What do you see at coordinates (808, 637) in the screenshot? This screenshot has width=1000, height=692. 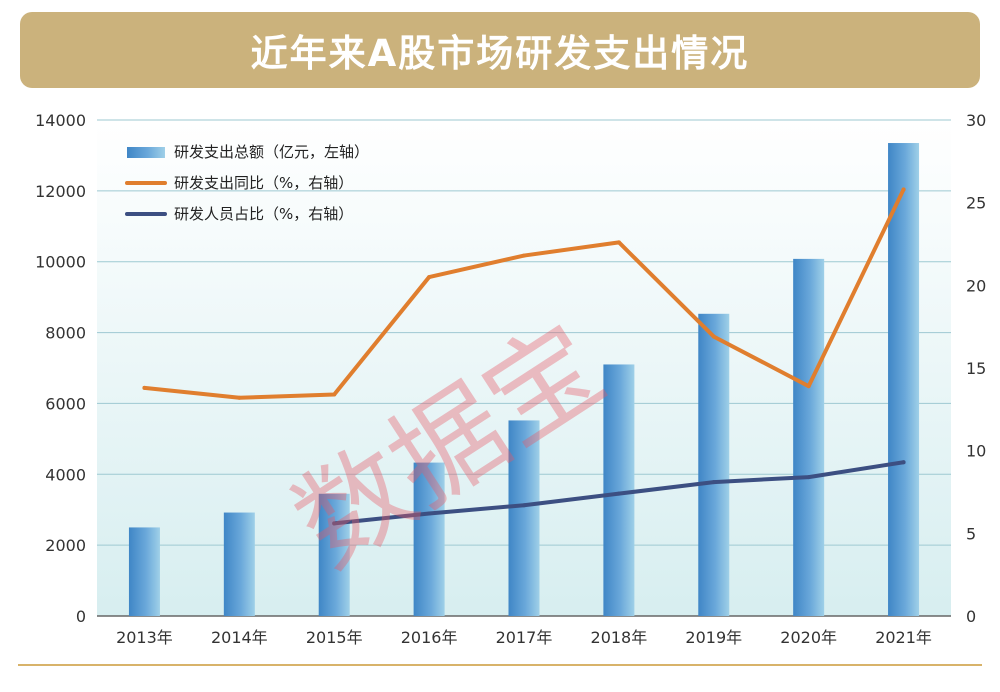 I see `x-axis-tick-label: 2020年` at bounding box center [808, 637].